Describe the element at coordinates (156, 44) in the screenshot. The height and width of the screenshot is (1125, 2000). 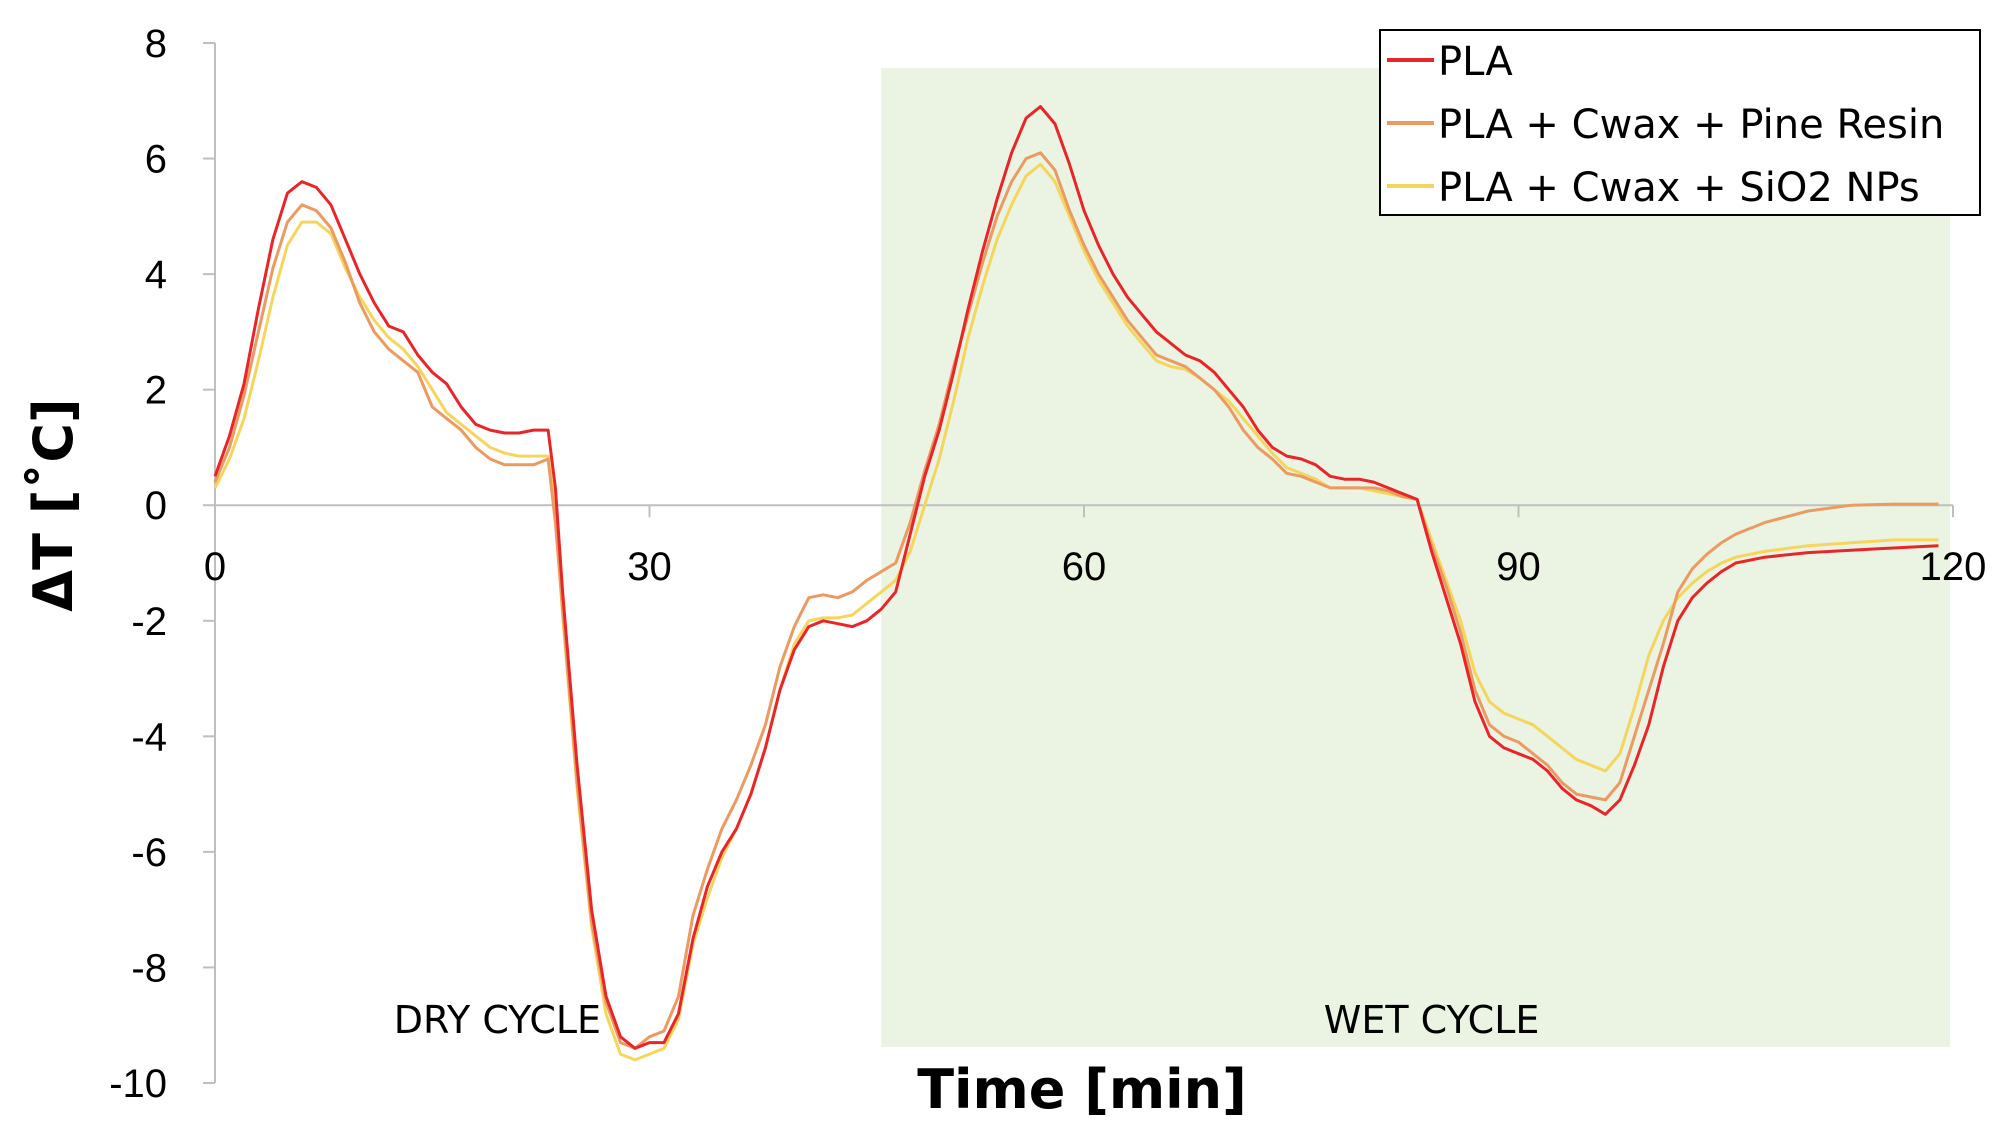
I see `y-tick-label: 8` at that location.